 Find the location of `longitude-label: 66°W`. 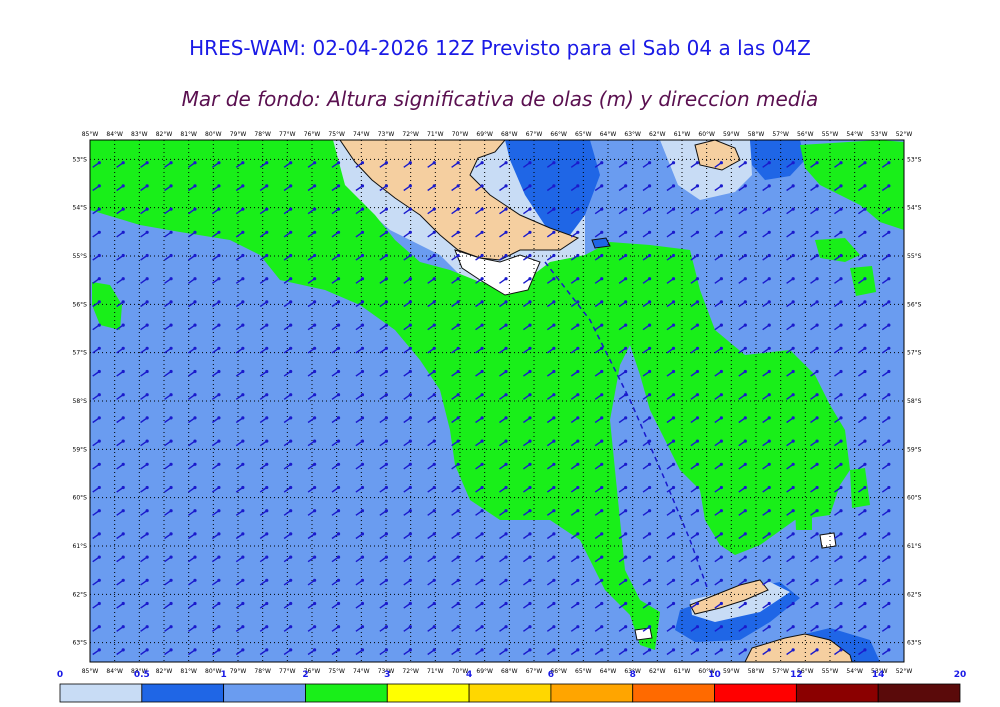

longitude-label: 66°W is located at coordinates (558, 671).